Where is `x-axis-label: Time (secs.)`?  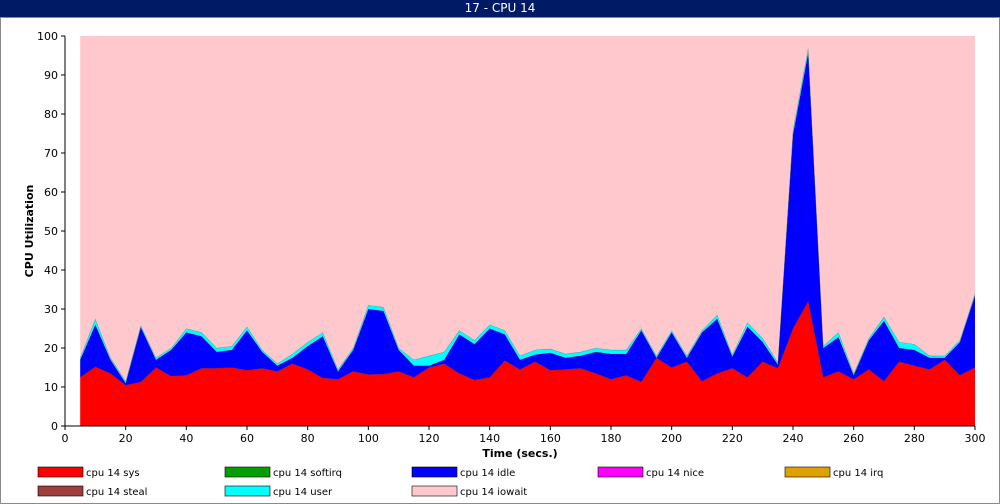
x-axis-label: Time (secs.) is located at coordinates (519, 453).